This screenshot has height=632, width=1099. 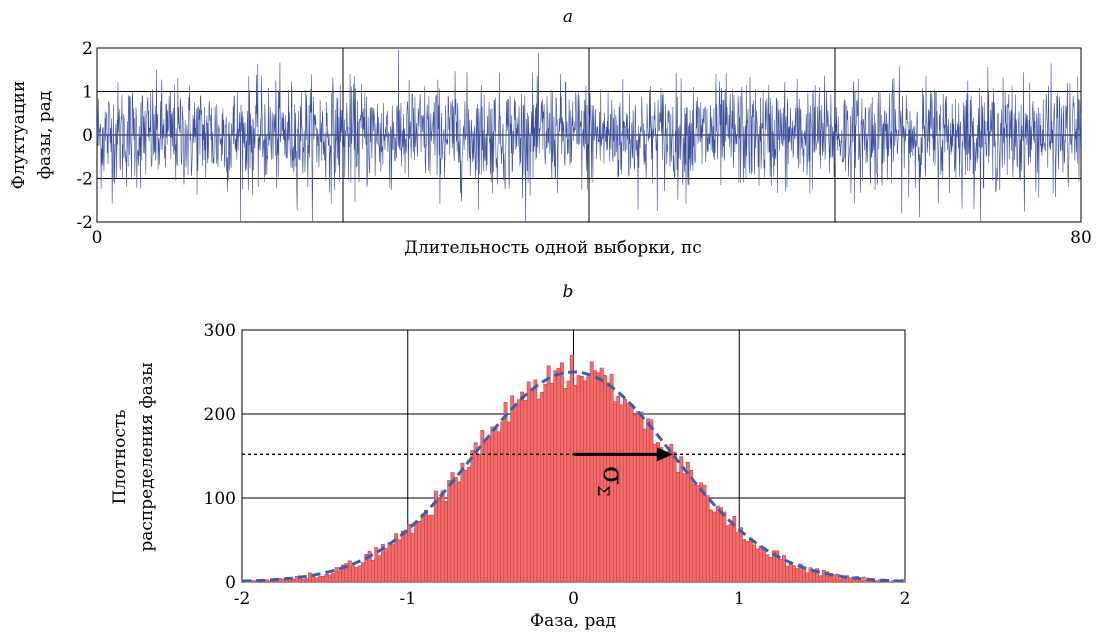 What do you see at coordinates (568, 17) in the screenshot?
I see `panel-a-label: a` at bounding box center [568, 17].